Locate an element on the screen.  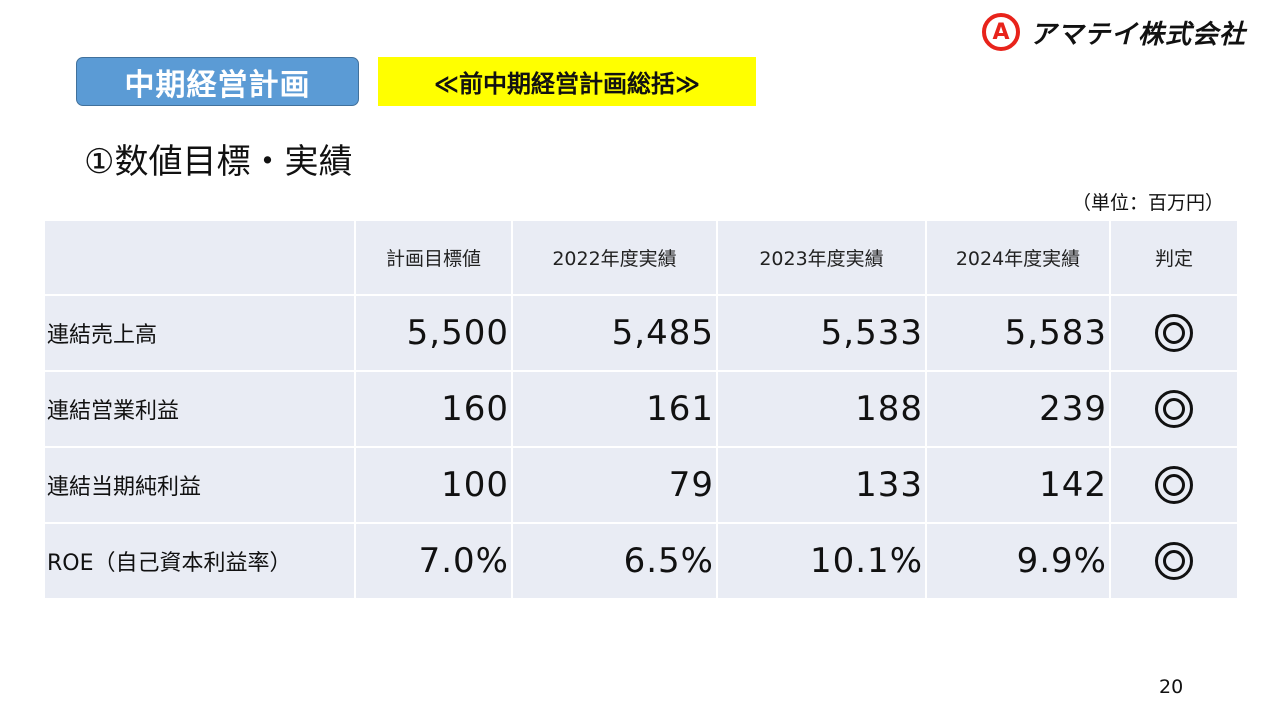
row-label: 連結当期純利益 is located at coordinates (199, 485).